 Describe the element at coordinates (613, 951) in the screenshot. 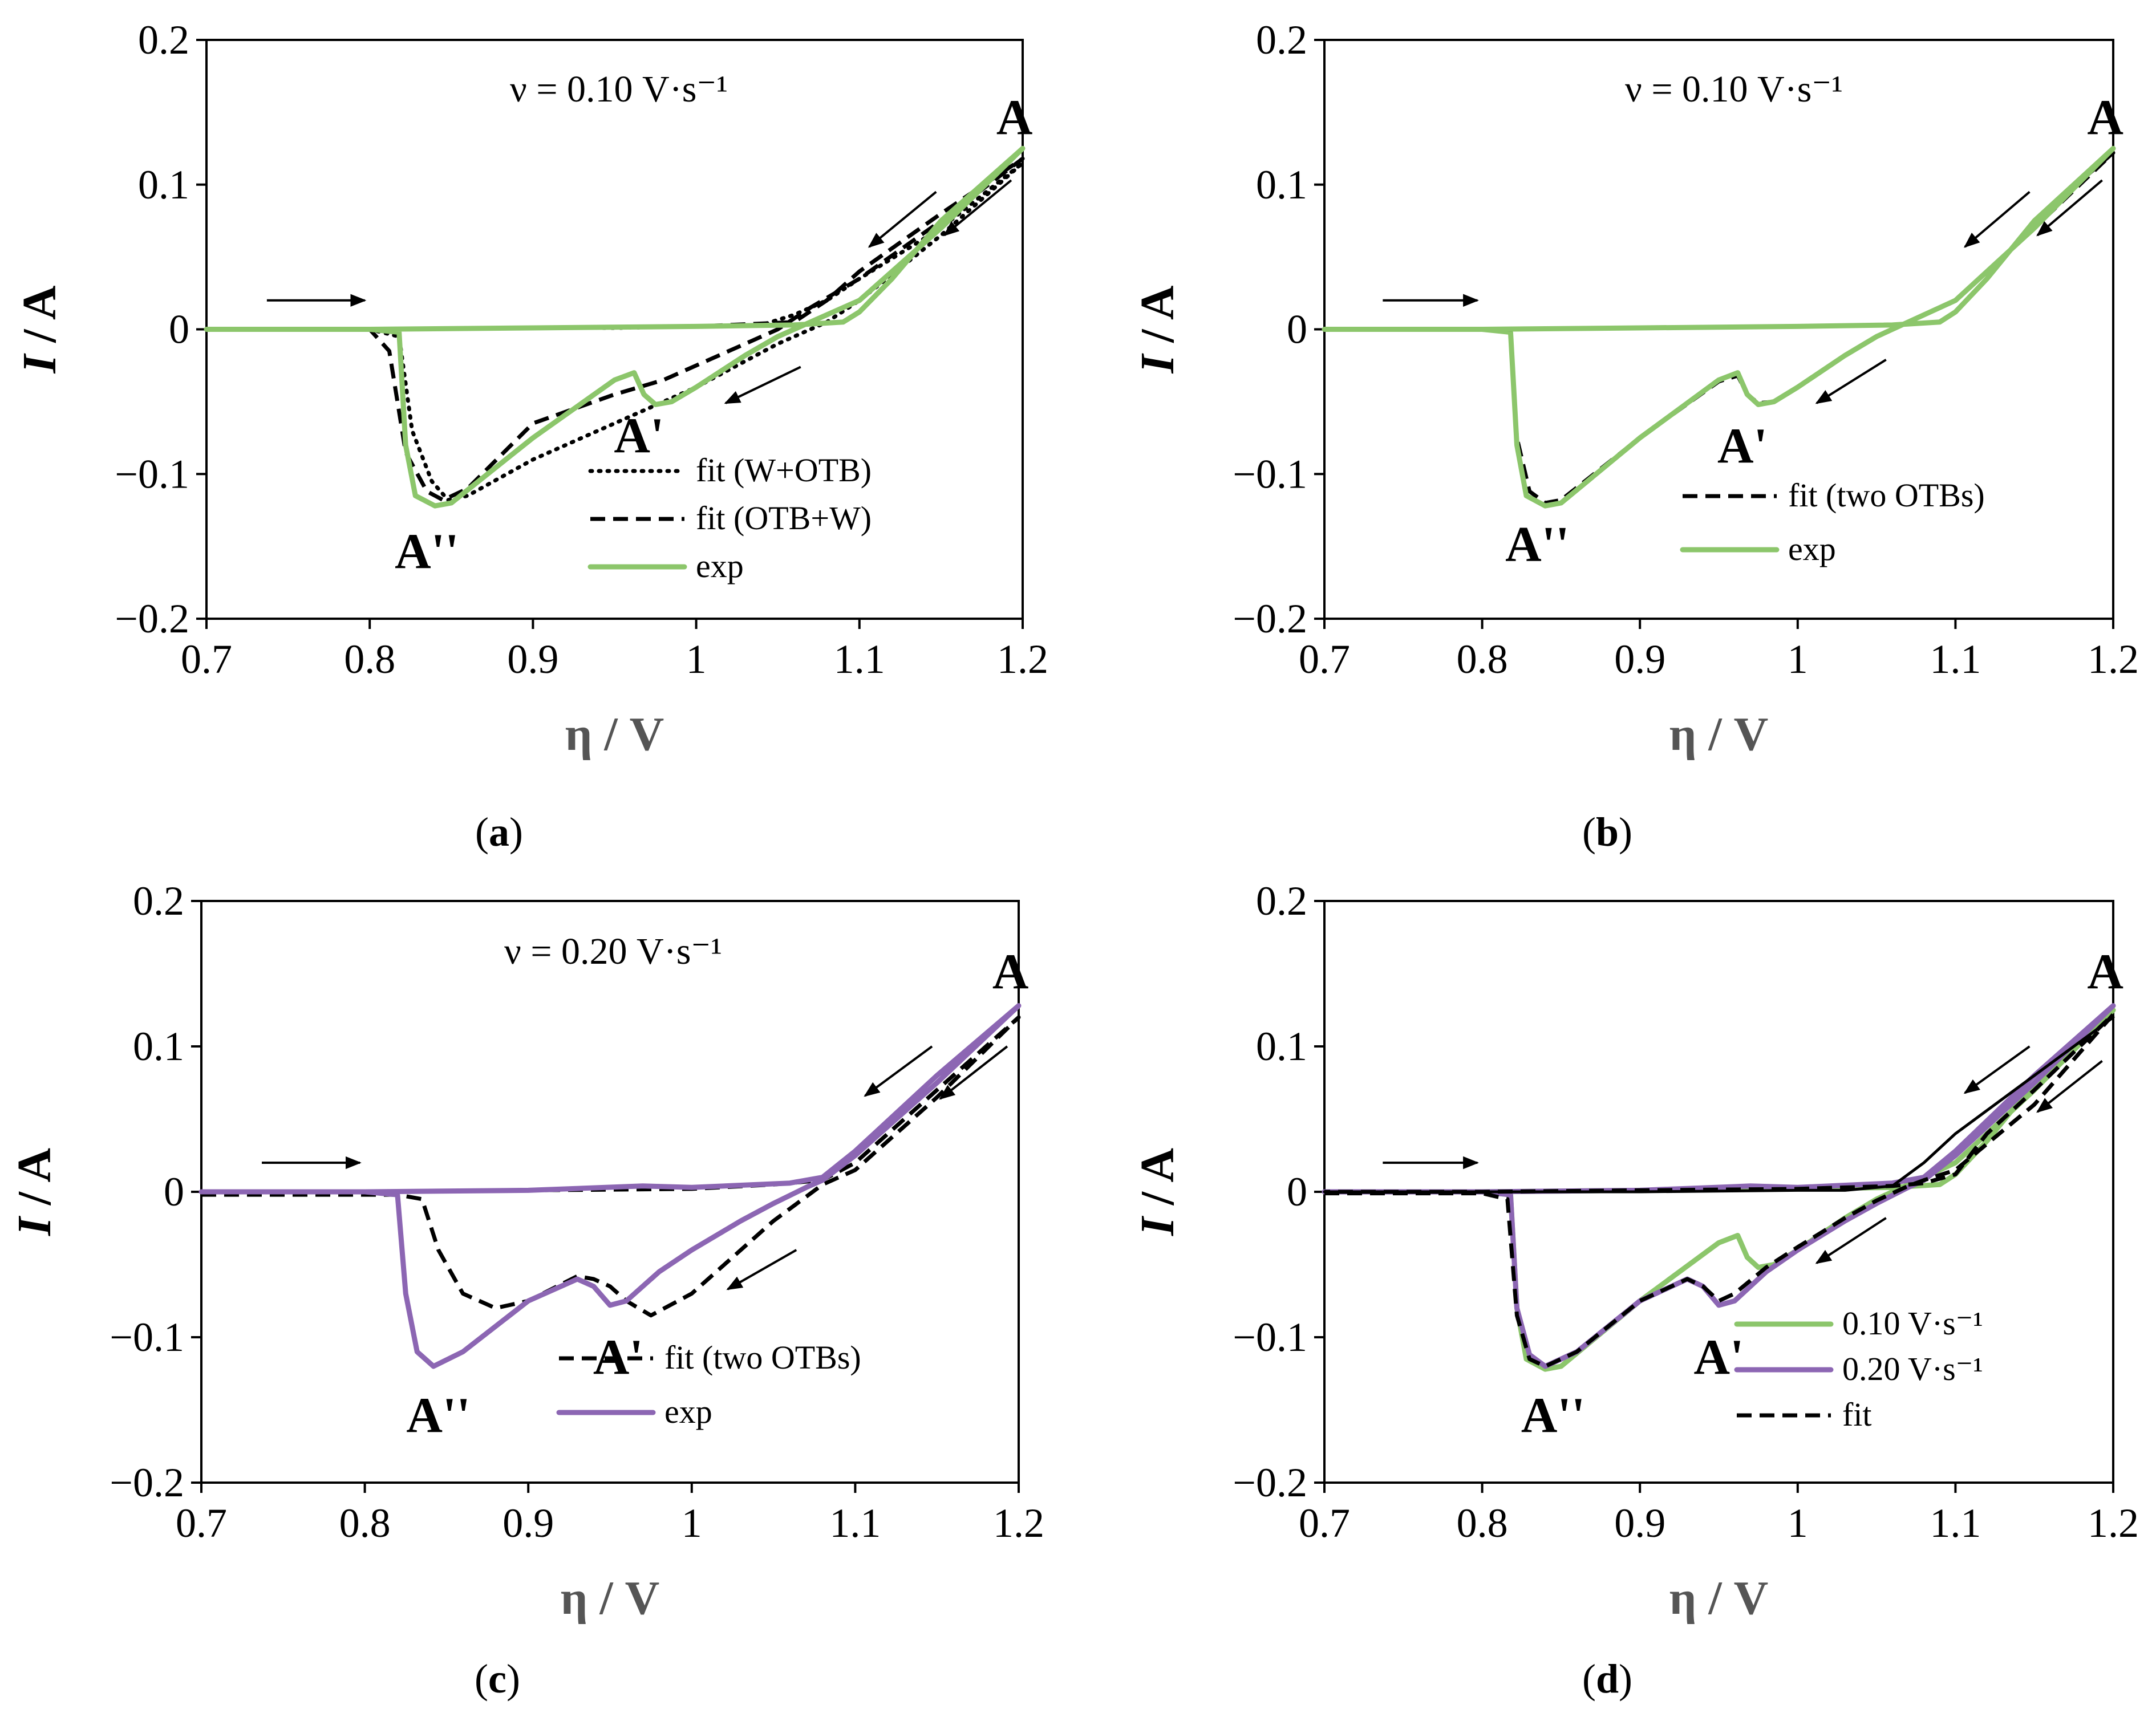

I see `scan-rate-annotation: ν = 0.20 V·s⁻¹` at that location.